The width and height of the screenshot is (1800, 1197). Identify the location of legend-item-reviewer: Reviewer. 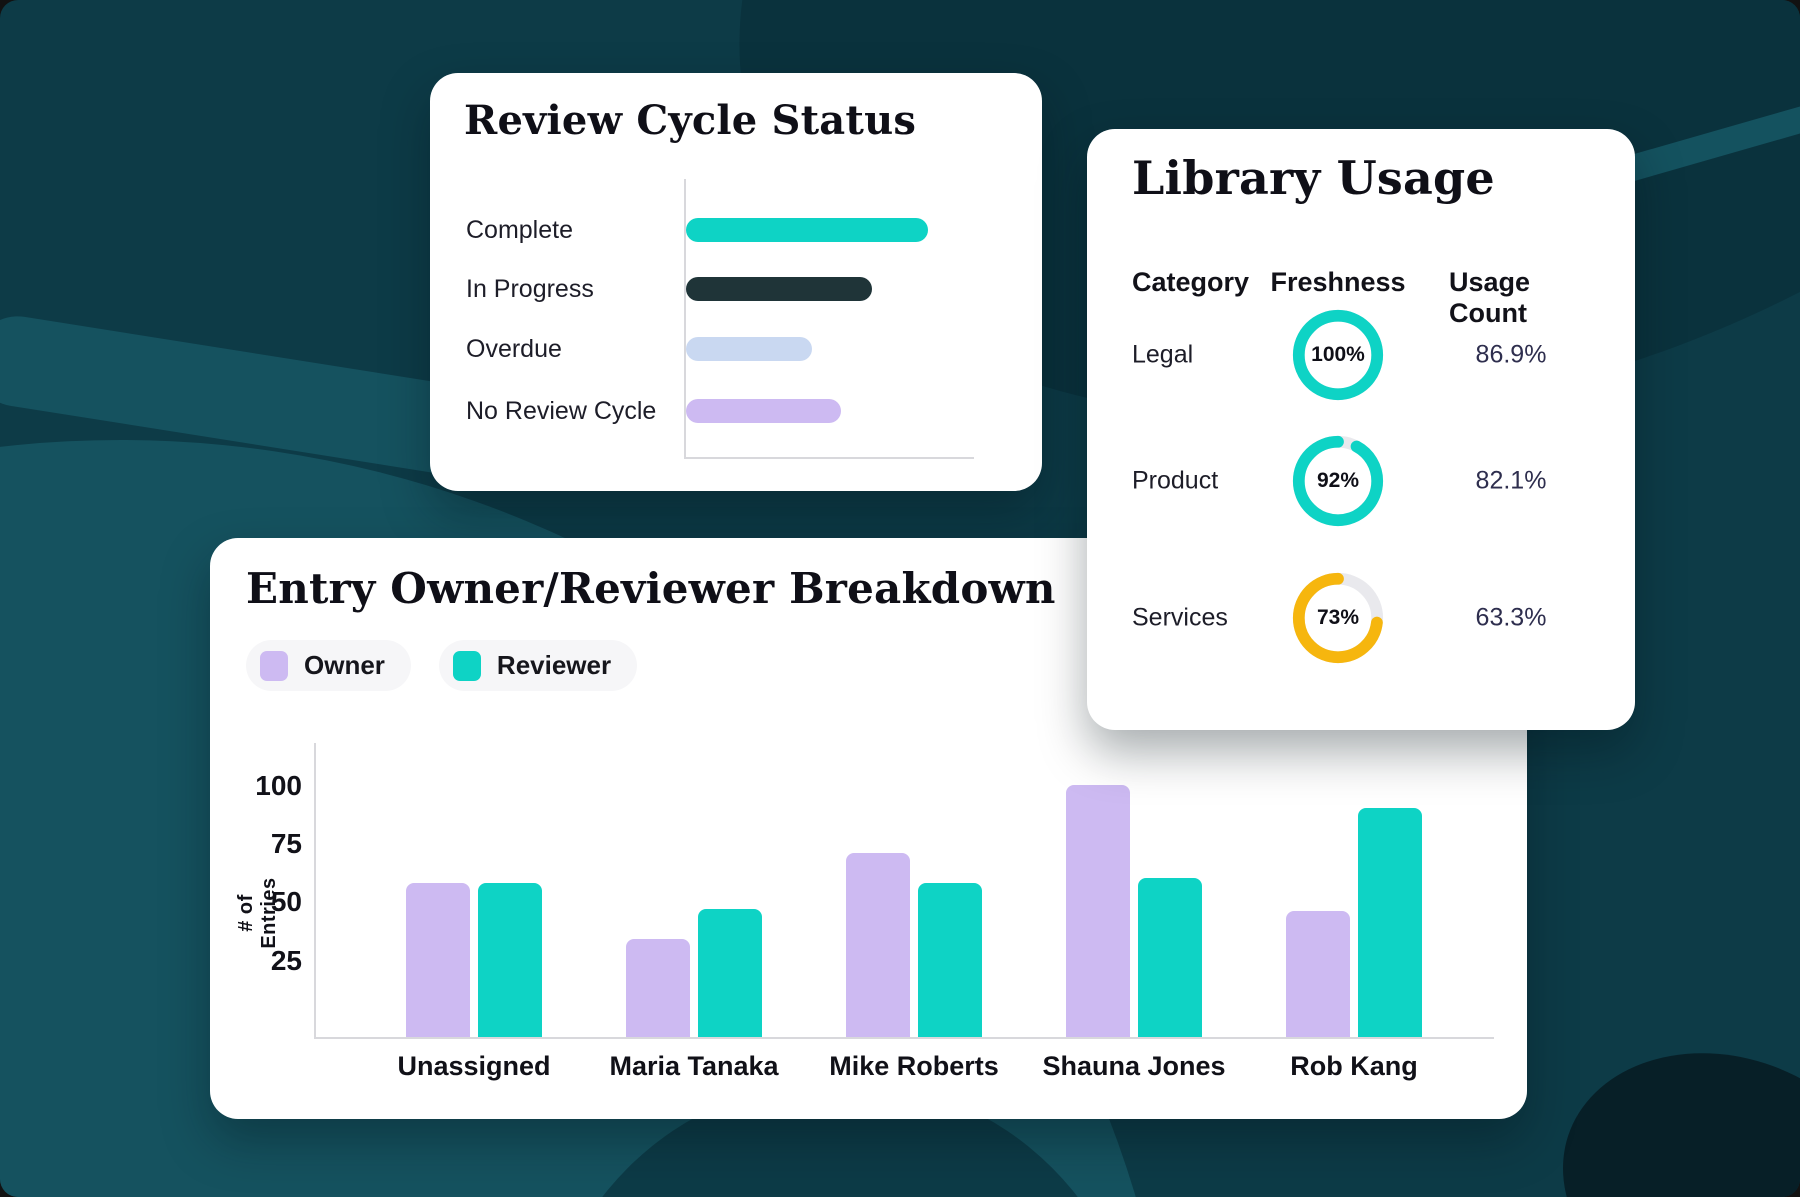
(538, 665).